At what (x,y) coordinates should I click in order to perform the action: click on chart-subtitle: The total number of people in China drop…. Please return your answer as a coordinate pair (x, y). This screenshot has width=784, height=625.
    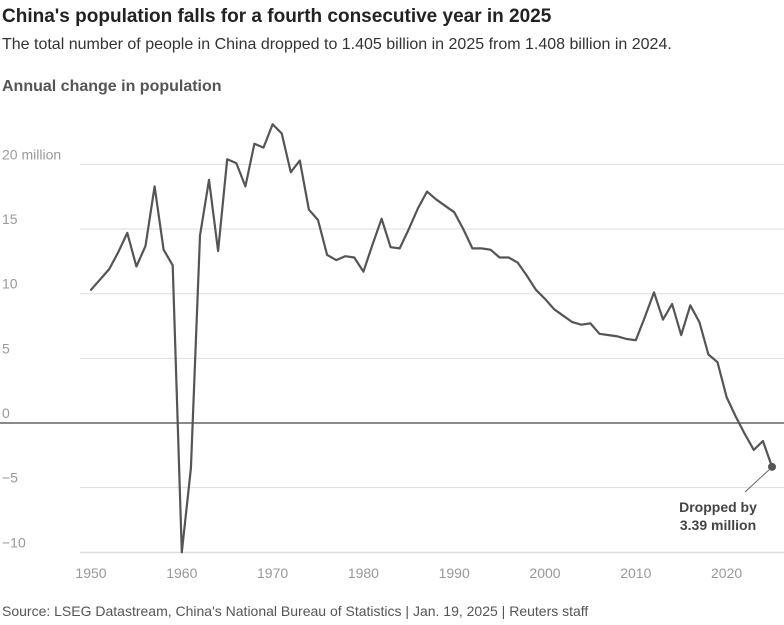
    Looking at the image, I should click on (337, 44).